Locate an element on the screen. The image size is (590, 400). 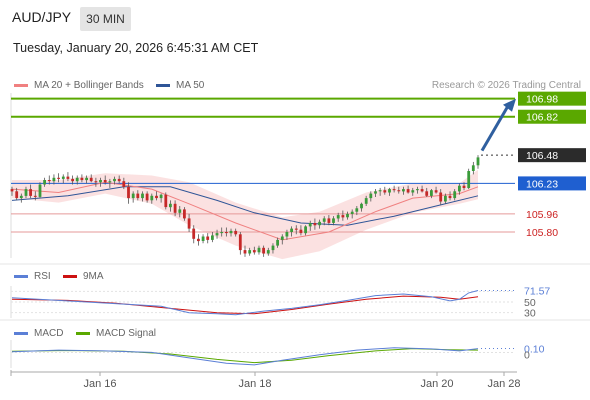
x-tick-label: Jan 28 is located at coordinates (503, 384).